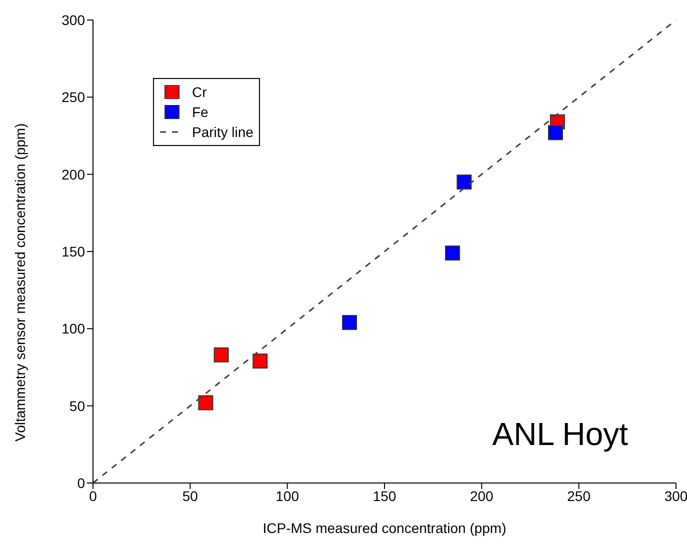 Image resolution: width=687 pixels, height=554 pixels. Describe the element at coordinates (384, 528) in the screenshot. I see `x-axis-title: ICP-MS measured concentration (ppm)` at that location.